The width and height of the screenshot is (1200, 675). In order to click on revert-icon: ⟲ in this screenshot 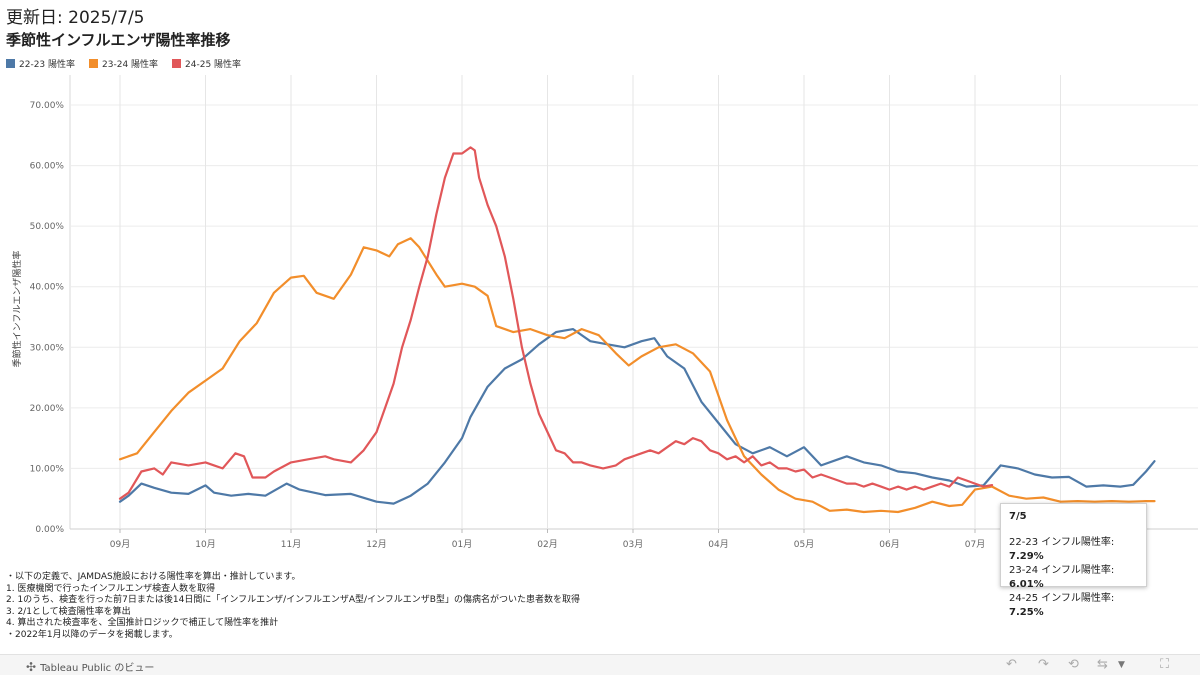, I will do `click(1073, 664)`.